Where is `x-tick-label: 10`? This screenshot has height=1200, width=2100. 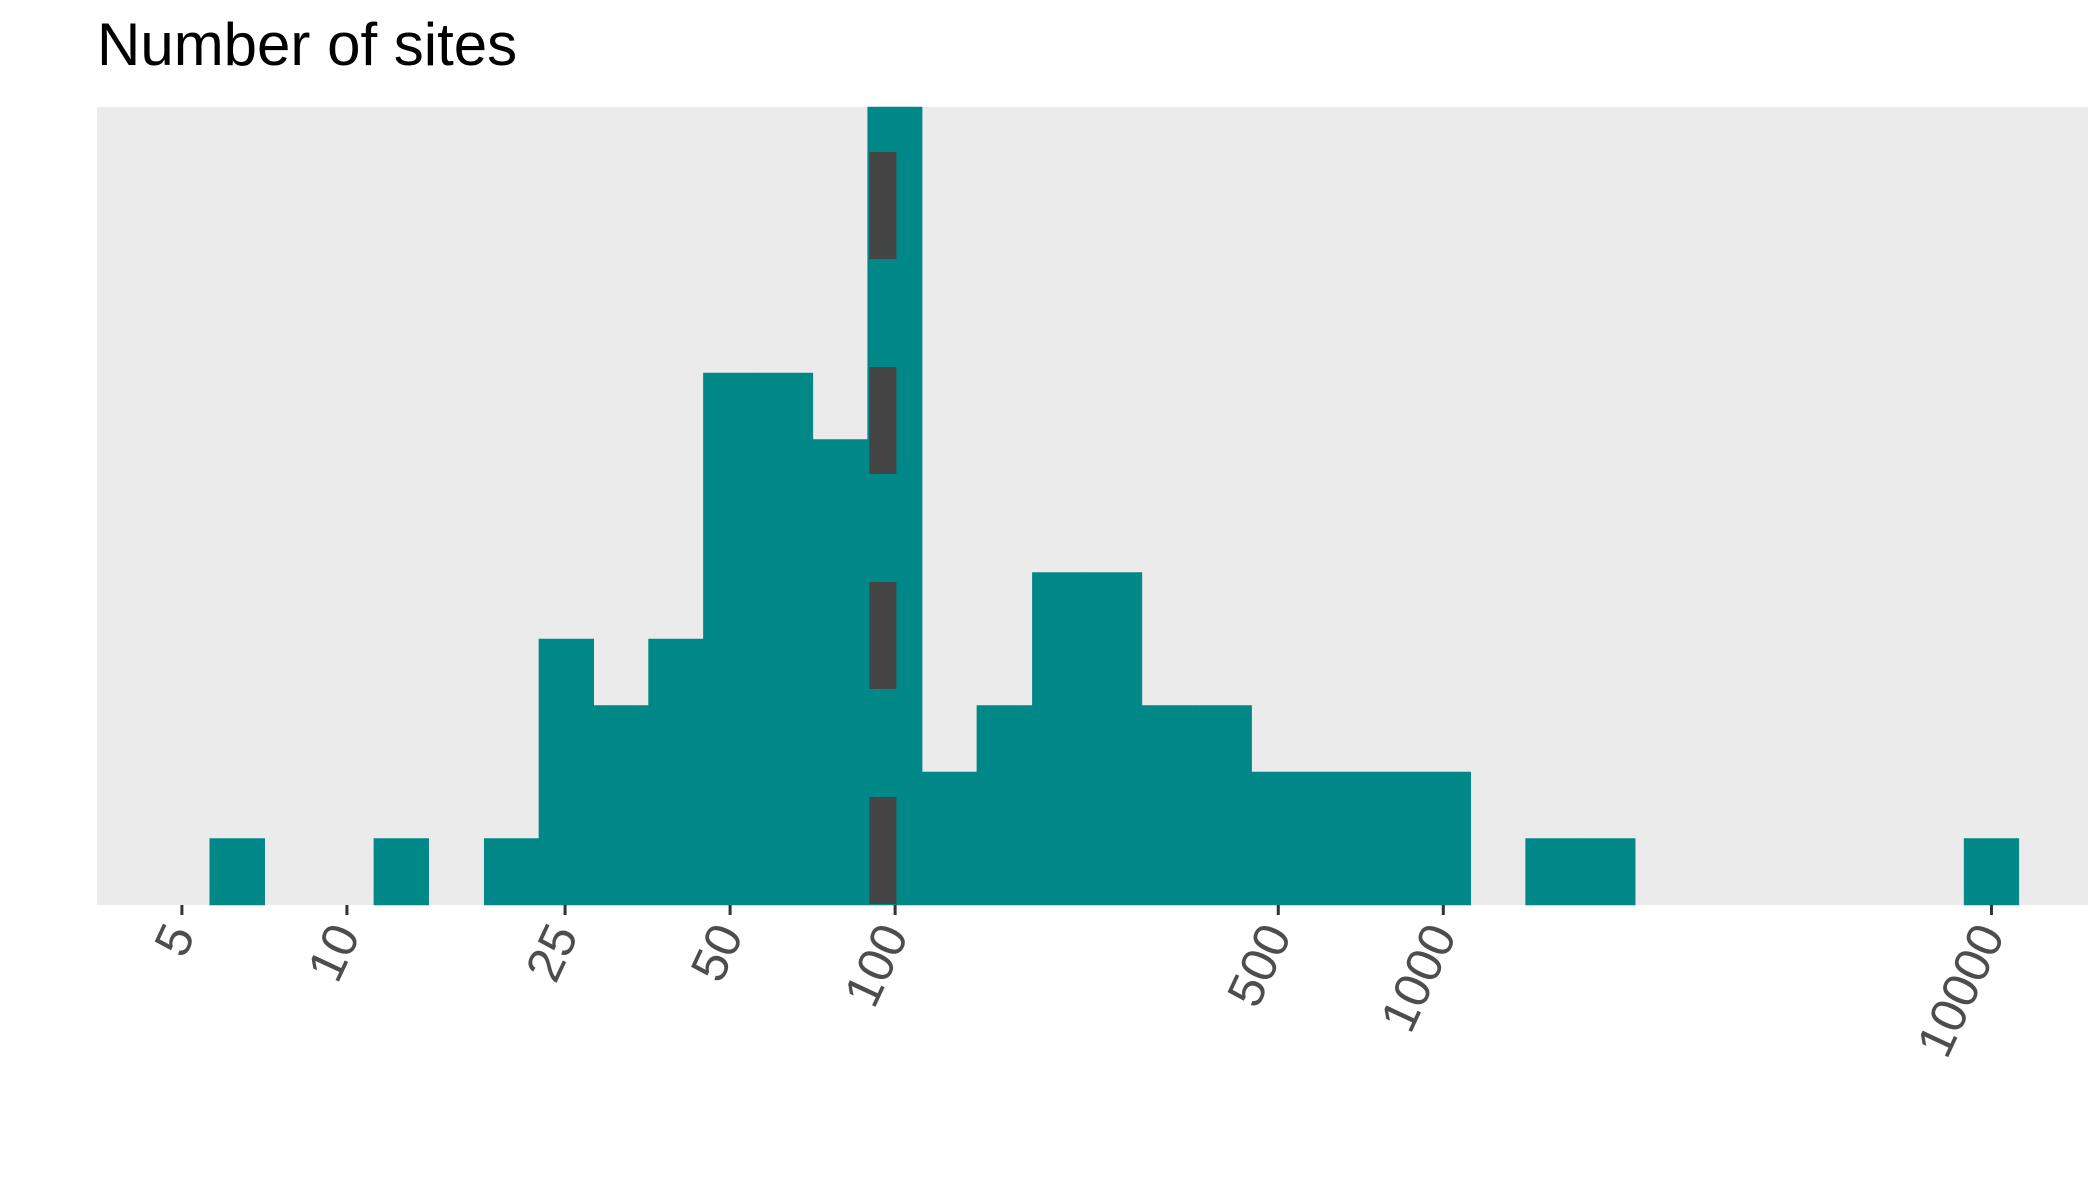 x-tick-label: 10 is located at coordinates (334, 953).